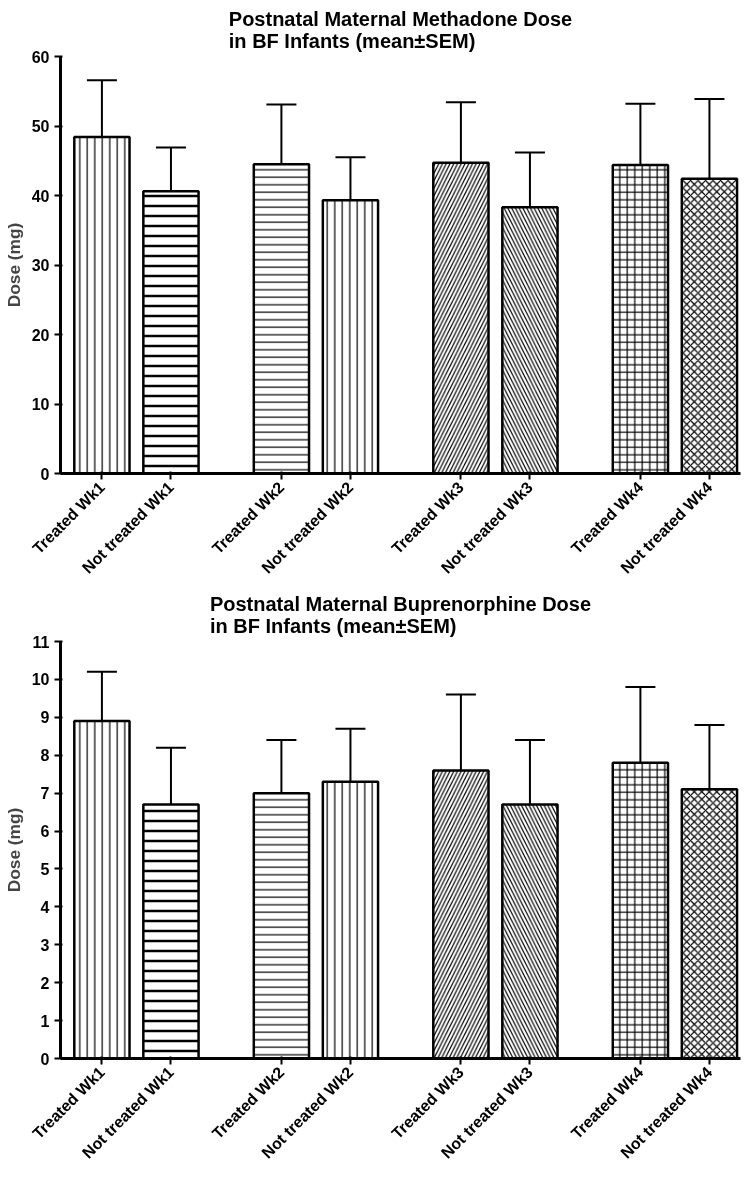 The image size is (751, 1179). I want to click on y-tick-label: 3, so click(45, 945).